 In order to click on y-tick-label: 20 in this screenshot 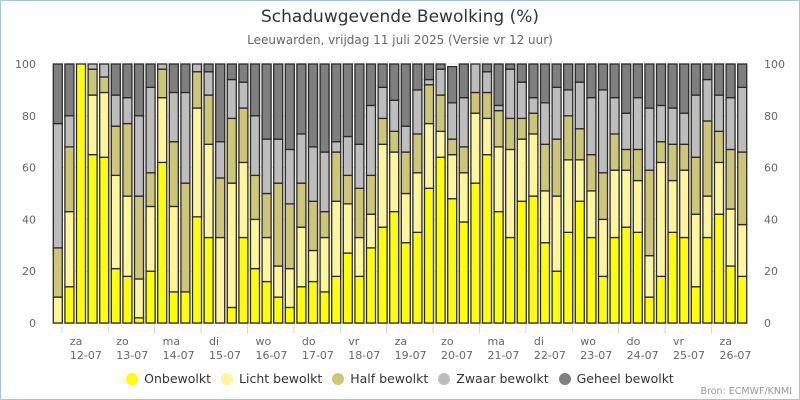, I will do `click(29, 271)`.